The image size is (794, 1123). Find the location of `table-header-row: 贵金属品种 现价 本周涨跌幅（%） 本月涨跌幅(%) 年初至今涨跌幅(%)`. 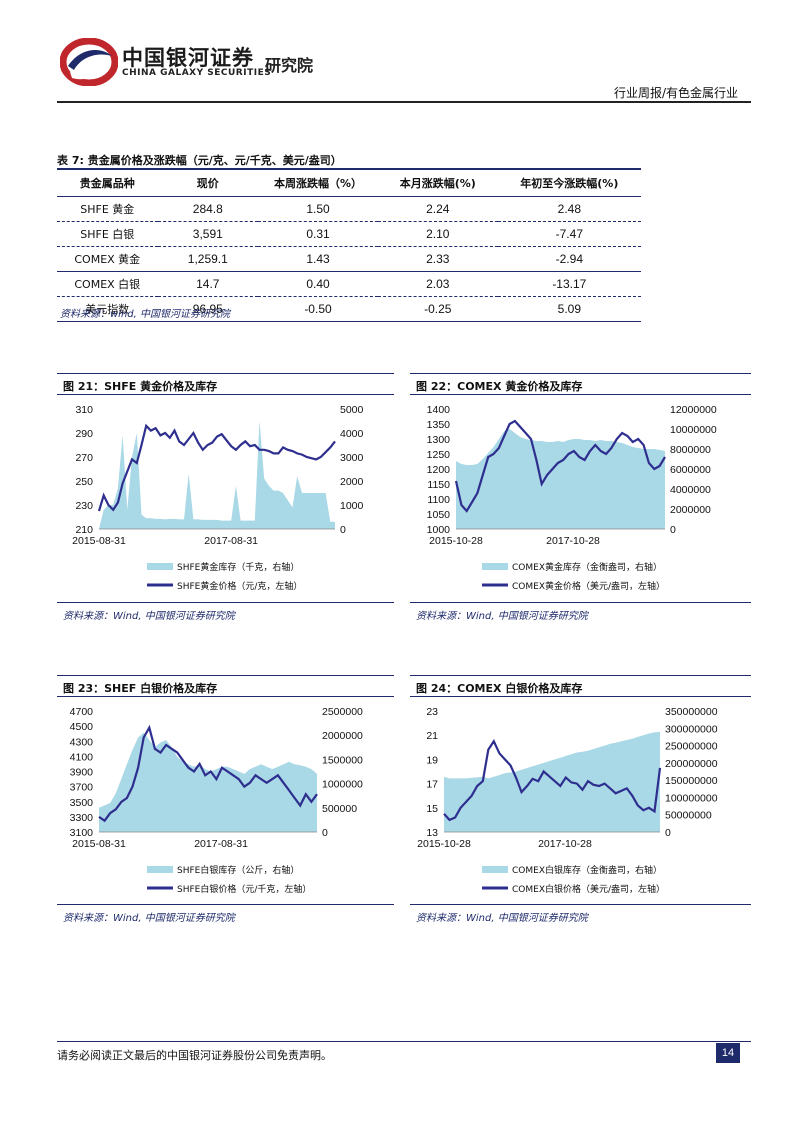

table-header-row: 贵金属品种 现价 本周涨跌幅（%） 本月涨跌幅(%) 年初至今涨跌幅(%) is located at coordinates (349, 182).